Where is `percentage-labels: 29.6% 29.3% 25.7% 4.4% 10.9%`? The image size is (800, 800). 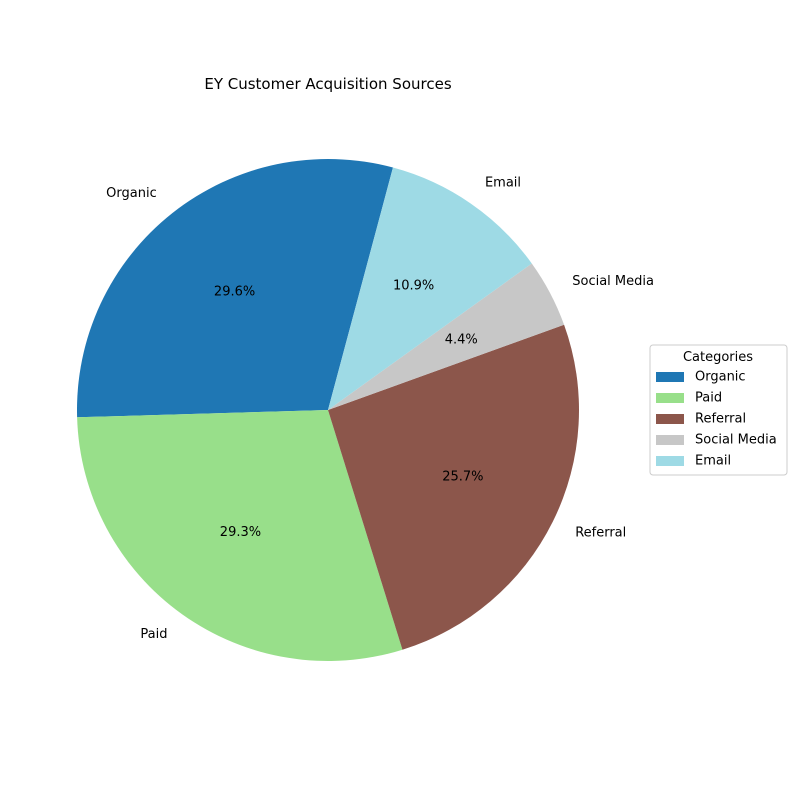 percentage-labels: 29.6% 29.3% 25.7% 4.4% 10.9% is located at coordinates (349, 409).